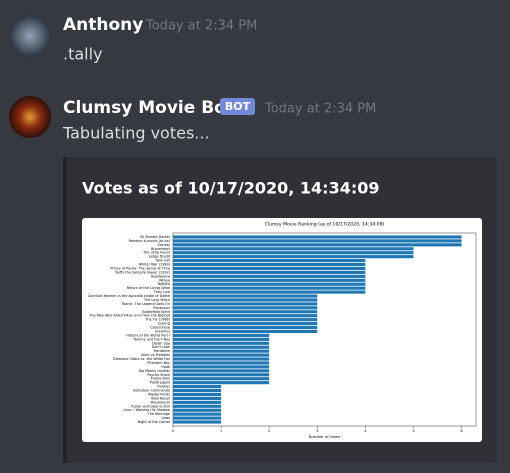 The width and height of the screenshot is (510, 473). I want to click on y-tick-label: The Marriage, so click(158, 414).